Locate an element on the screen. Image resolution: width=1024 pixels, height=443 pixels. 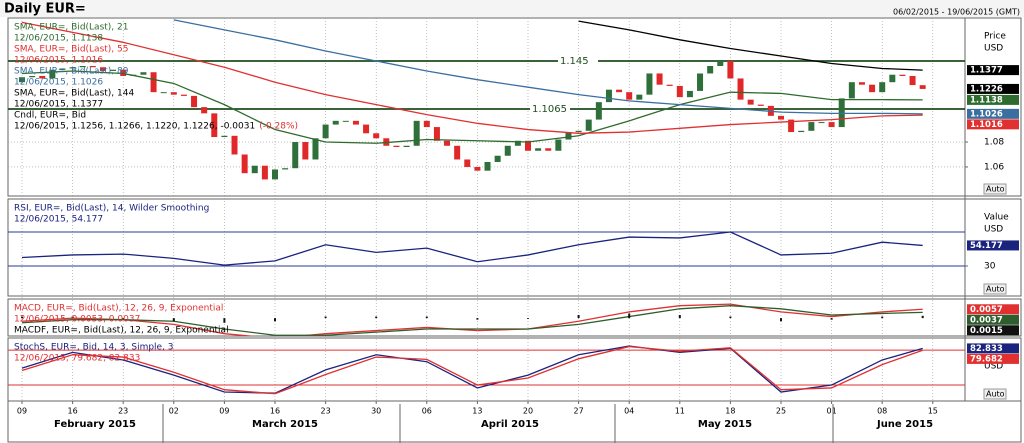
axis-title: Price is located at coordinates (995, 37).